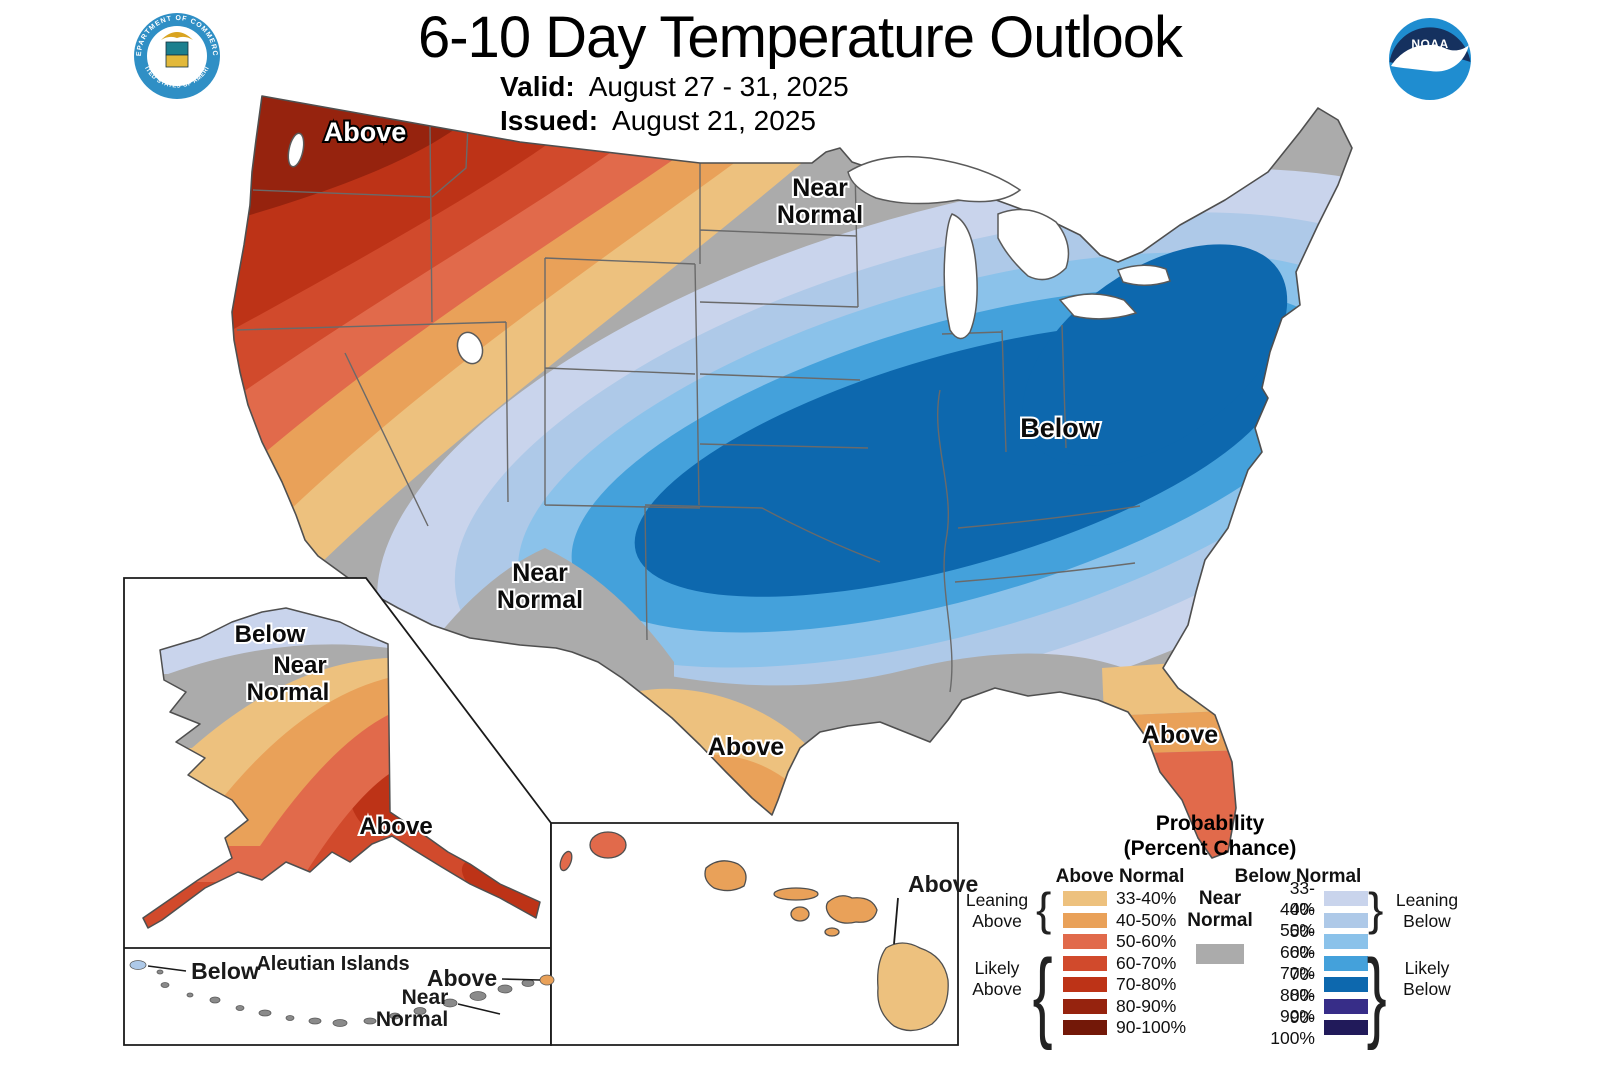 This screenshot has width=1600, height=1066. I want to click on legend-title-line2: (Percent Chance), so click(1210, 848).